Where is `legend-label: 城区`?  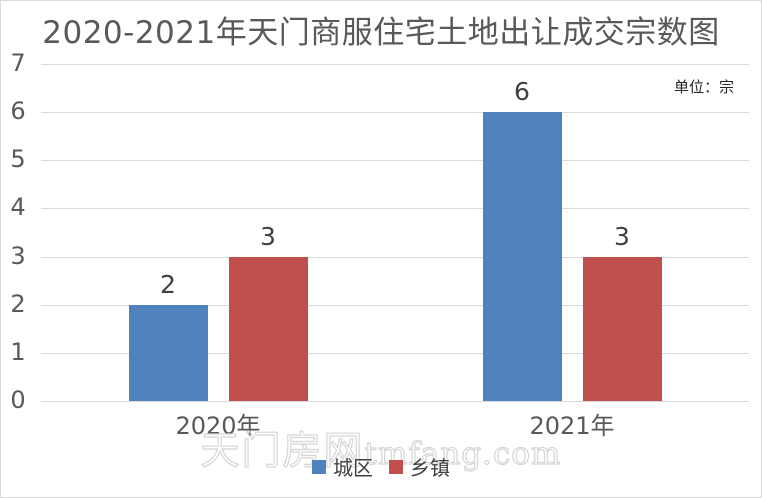
legend-label: 城区 is located at coordinates (353, 468).